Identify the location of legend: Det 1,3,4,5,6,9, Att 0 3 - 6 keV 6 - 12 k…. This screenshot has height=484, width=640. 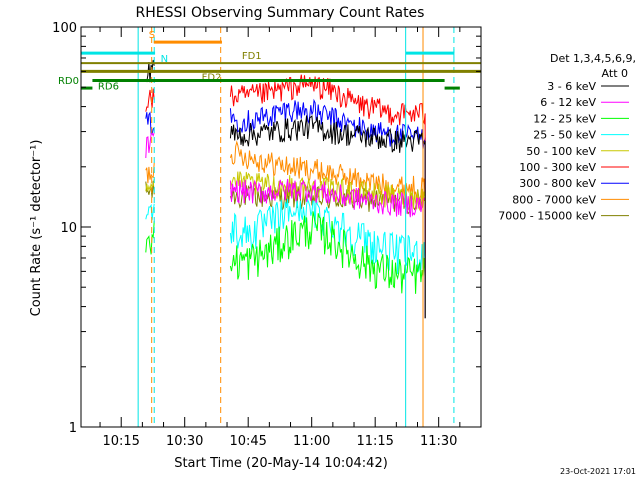
(567, 137).